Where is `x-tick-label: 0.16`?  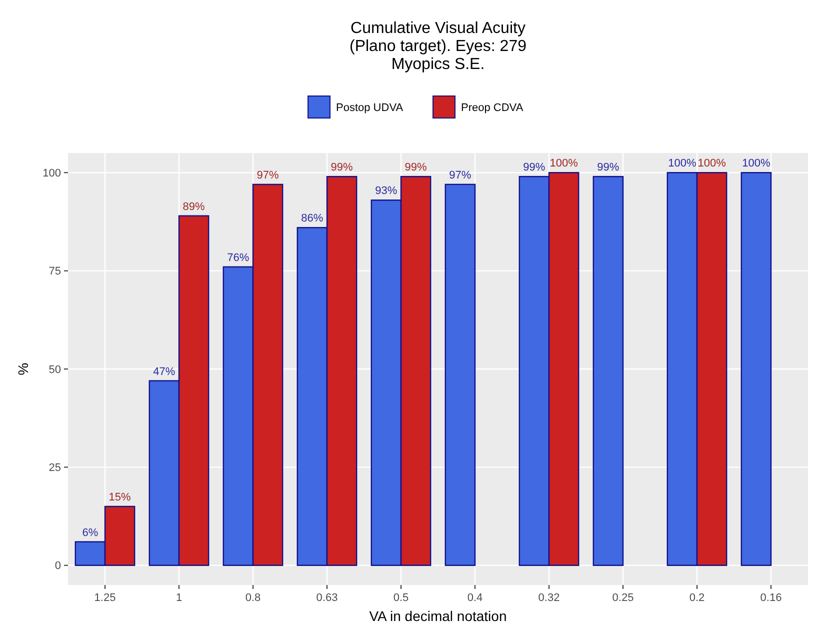
x-tick-label: 0.16 is located at coordinates (771, 598).